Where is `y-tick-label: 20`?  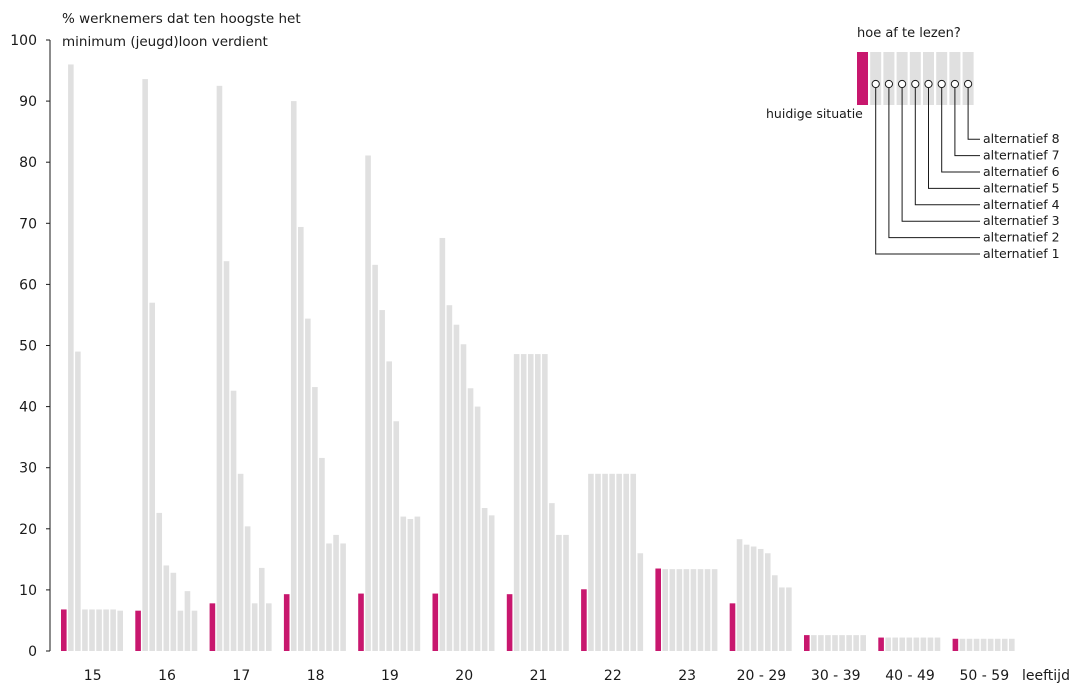
y-tick-label: 20 is located at coordinates (28, 530).